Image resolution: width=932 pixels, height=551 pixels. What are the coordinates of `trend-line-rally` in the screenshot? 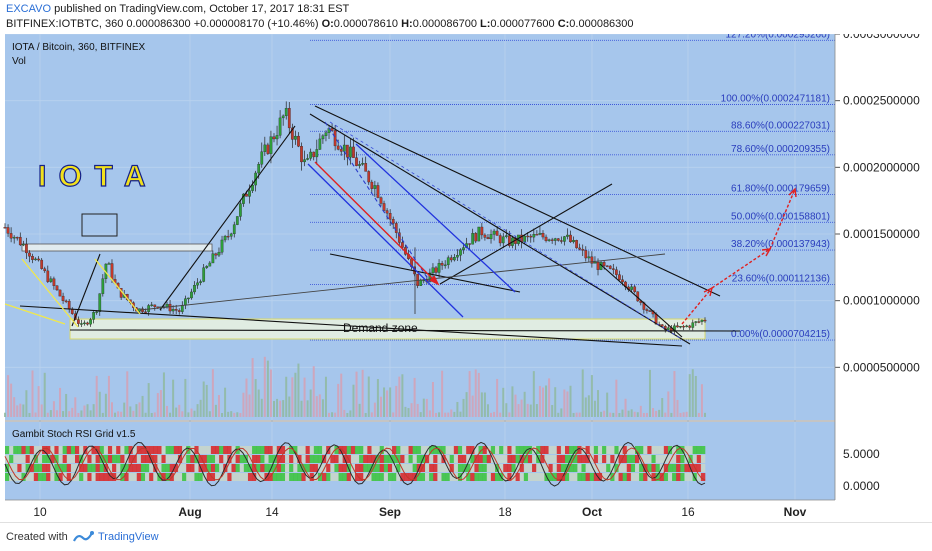 It's located at (227, 218).